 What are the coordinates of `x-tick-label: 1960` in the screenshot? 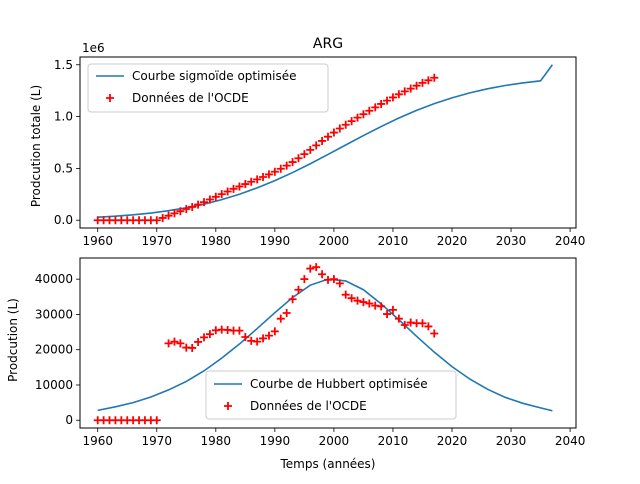 It's located at (97, 241).